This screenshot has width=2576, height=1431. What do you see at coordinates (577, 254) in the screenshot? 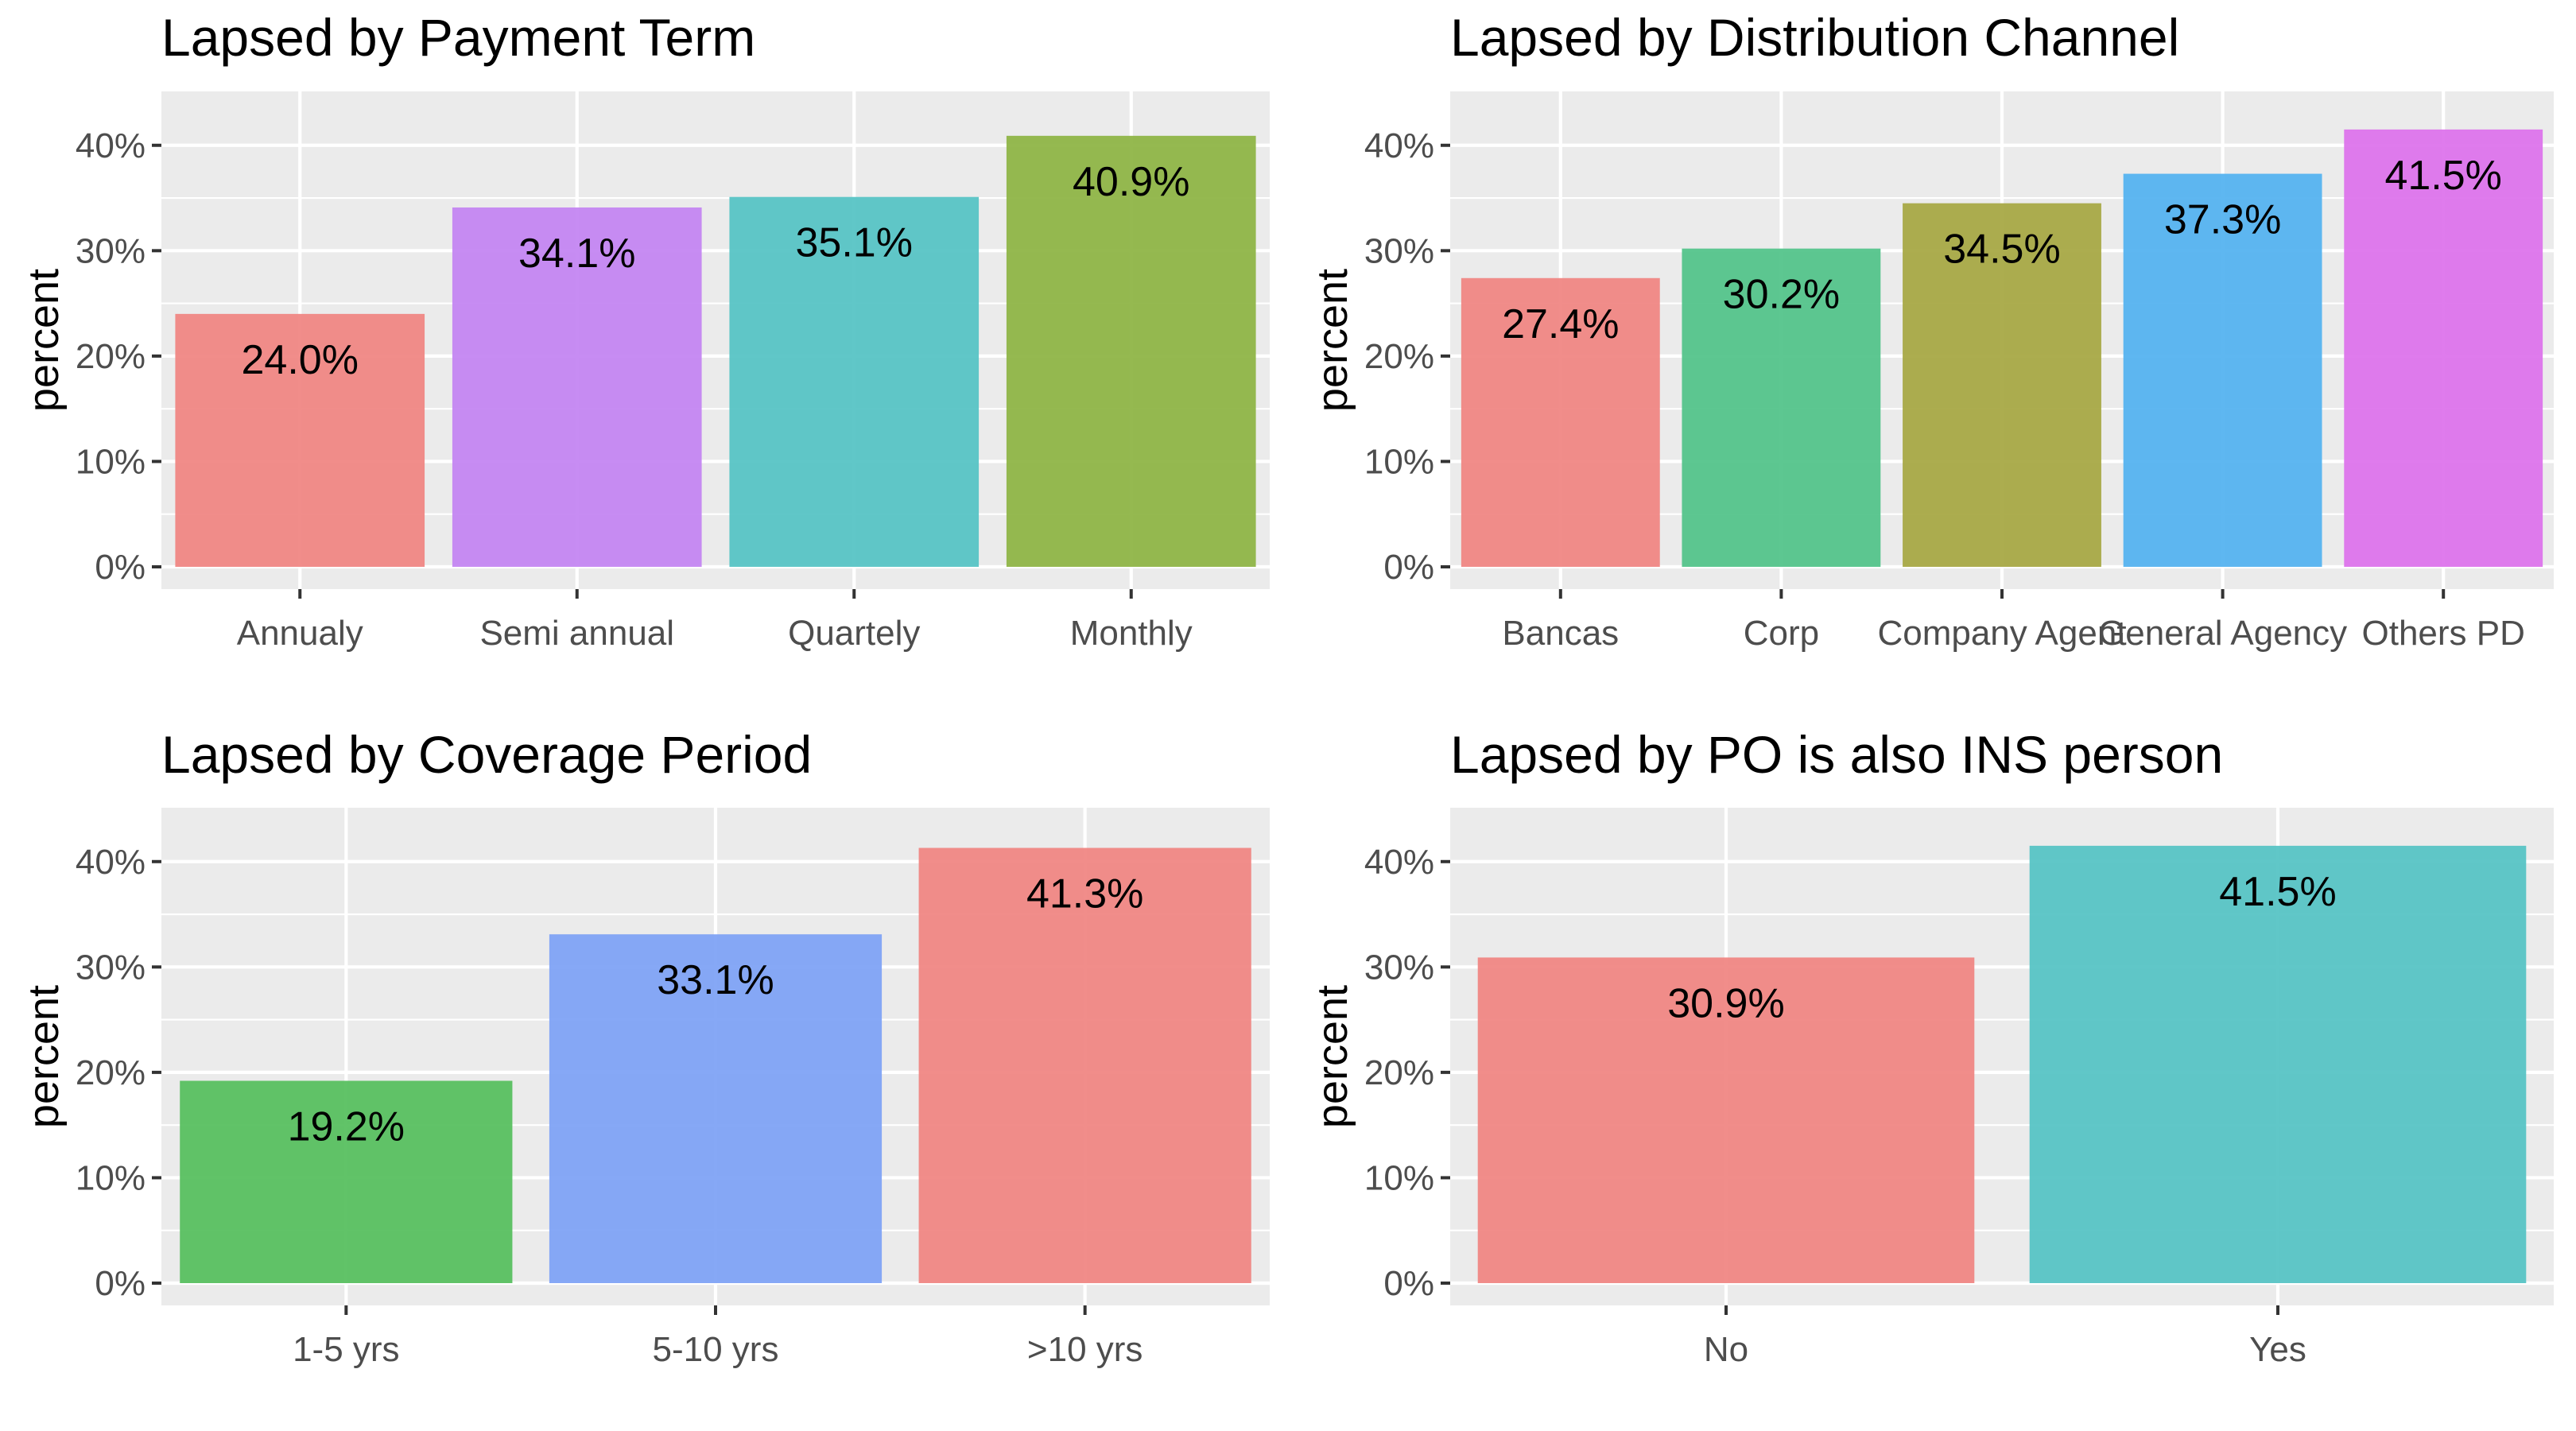
I see `data-label: 34.1%` at bounding box center [577, 254].